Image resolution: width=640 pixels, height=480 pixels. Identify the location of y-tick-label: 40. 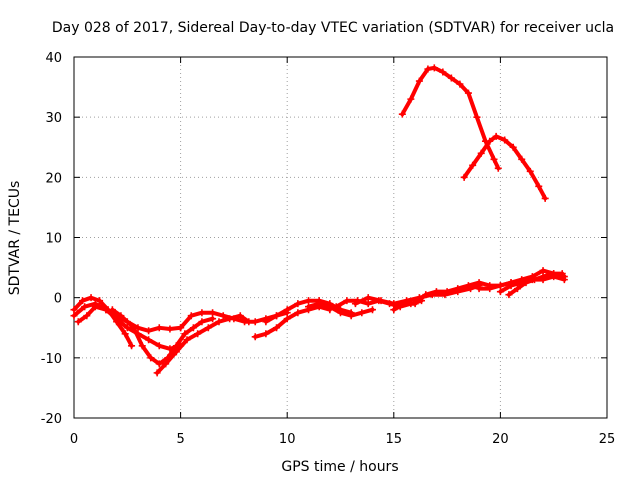
(53, 58).